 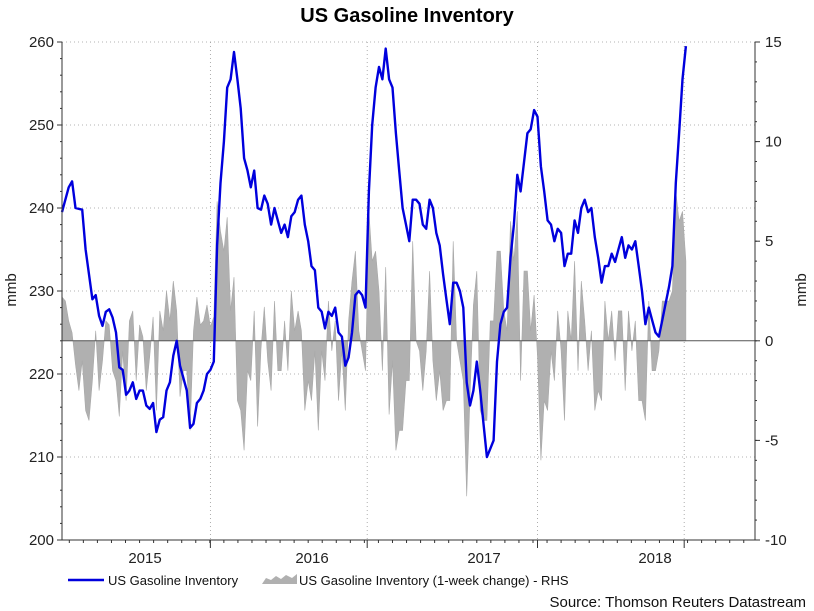 What do you see at coordinates (773, 142) in the screenshot?
I see `right-tick-label: 10` at bounding box center [773, 142].